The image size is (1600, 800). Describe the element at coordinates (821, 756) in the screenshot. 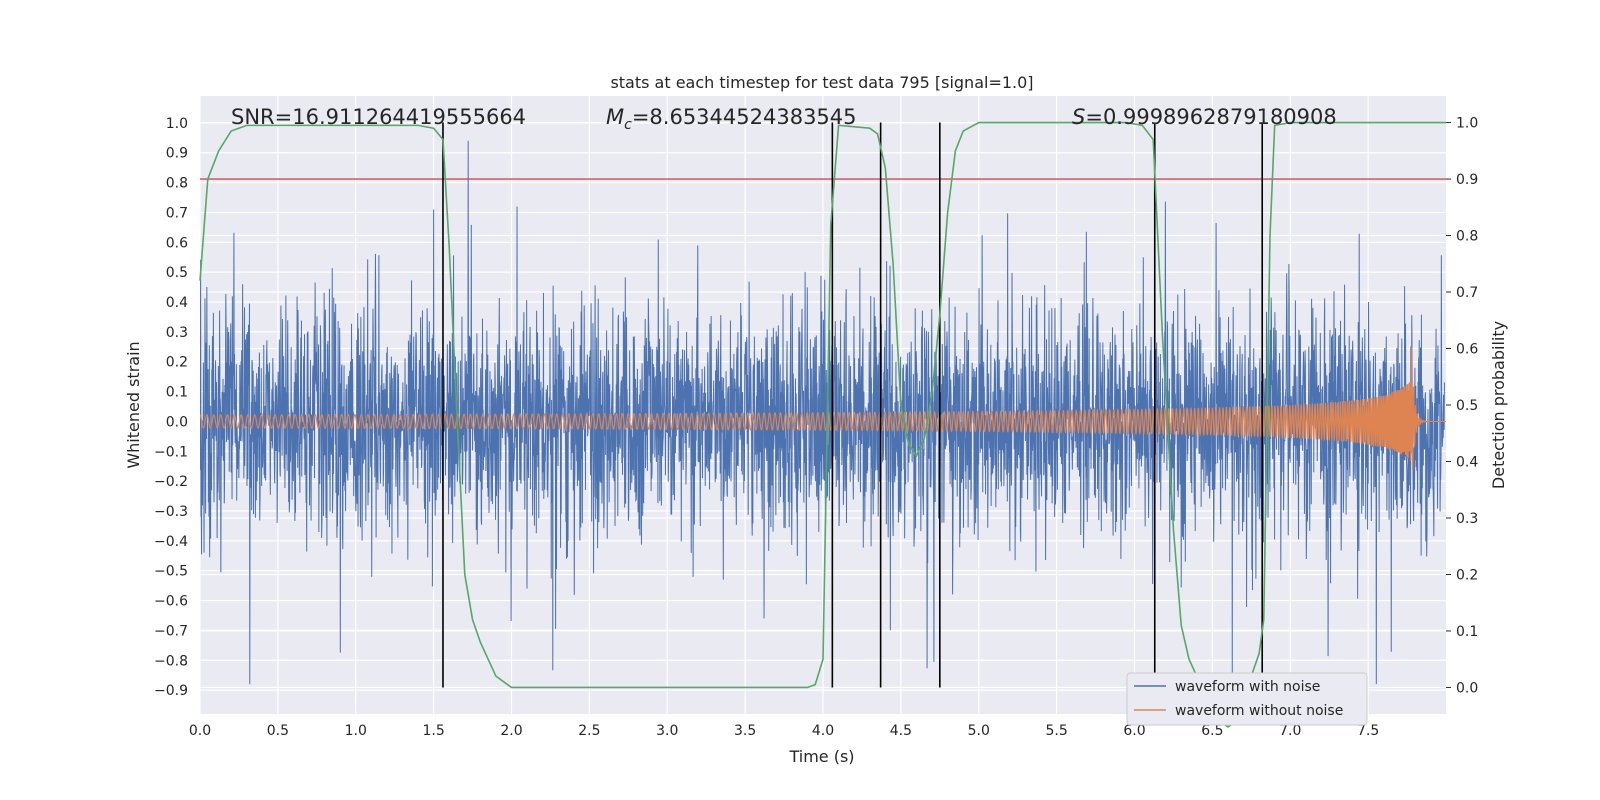

I see `x-axis-label: Time (s)` at that location.